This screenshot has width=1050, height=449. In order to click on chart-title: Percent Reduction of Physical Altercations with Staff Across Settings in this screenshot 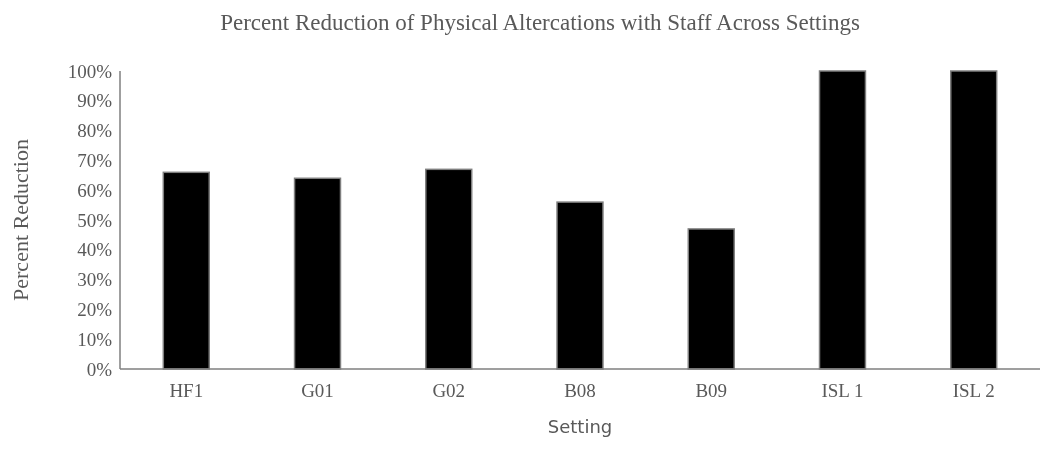, I will do `click(540, 22)`.